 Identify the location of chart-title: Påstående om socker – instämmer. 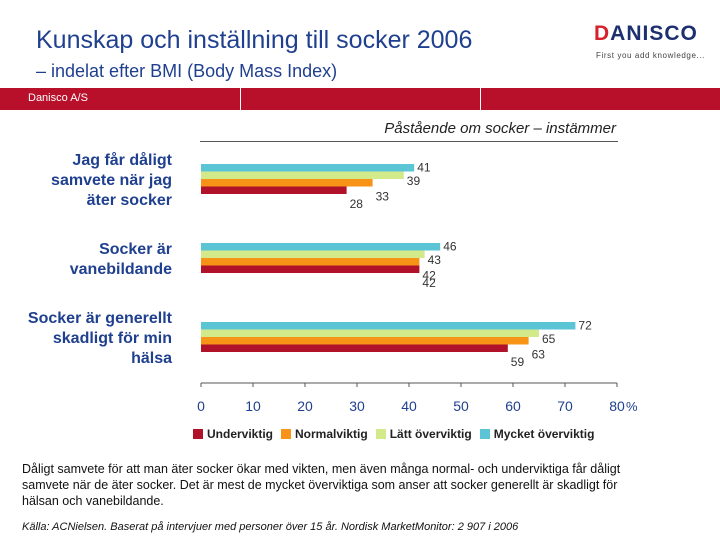
(500, 128).